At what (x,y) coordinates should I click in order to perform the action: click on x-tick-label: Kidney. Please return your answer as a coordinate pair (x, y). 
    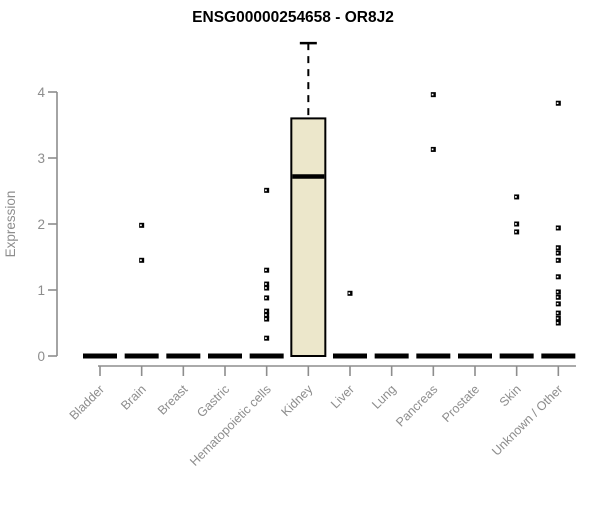
    Looking at the image, I should click on (297, 400).